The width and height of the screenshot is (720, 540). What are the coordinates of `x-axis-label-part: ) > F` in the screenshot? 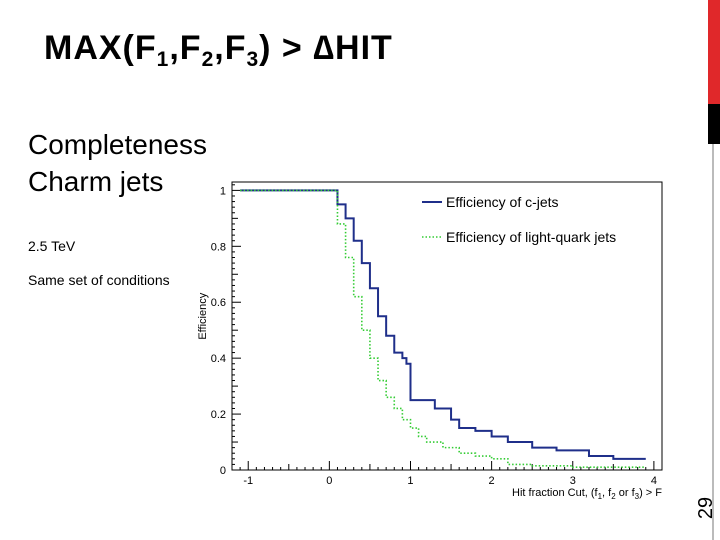 It's located at (650, 493).